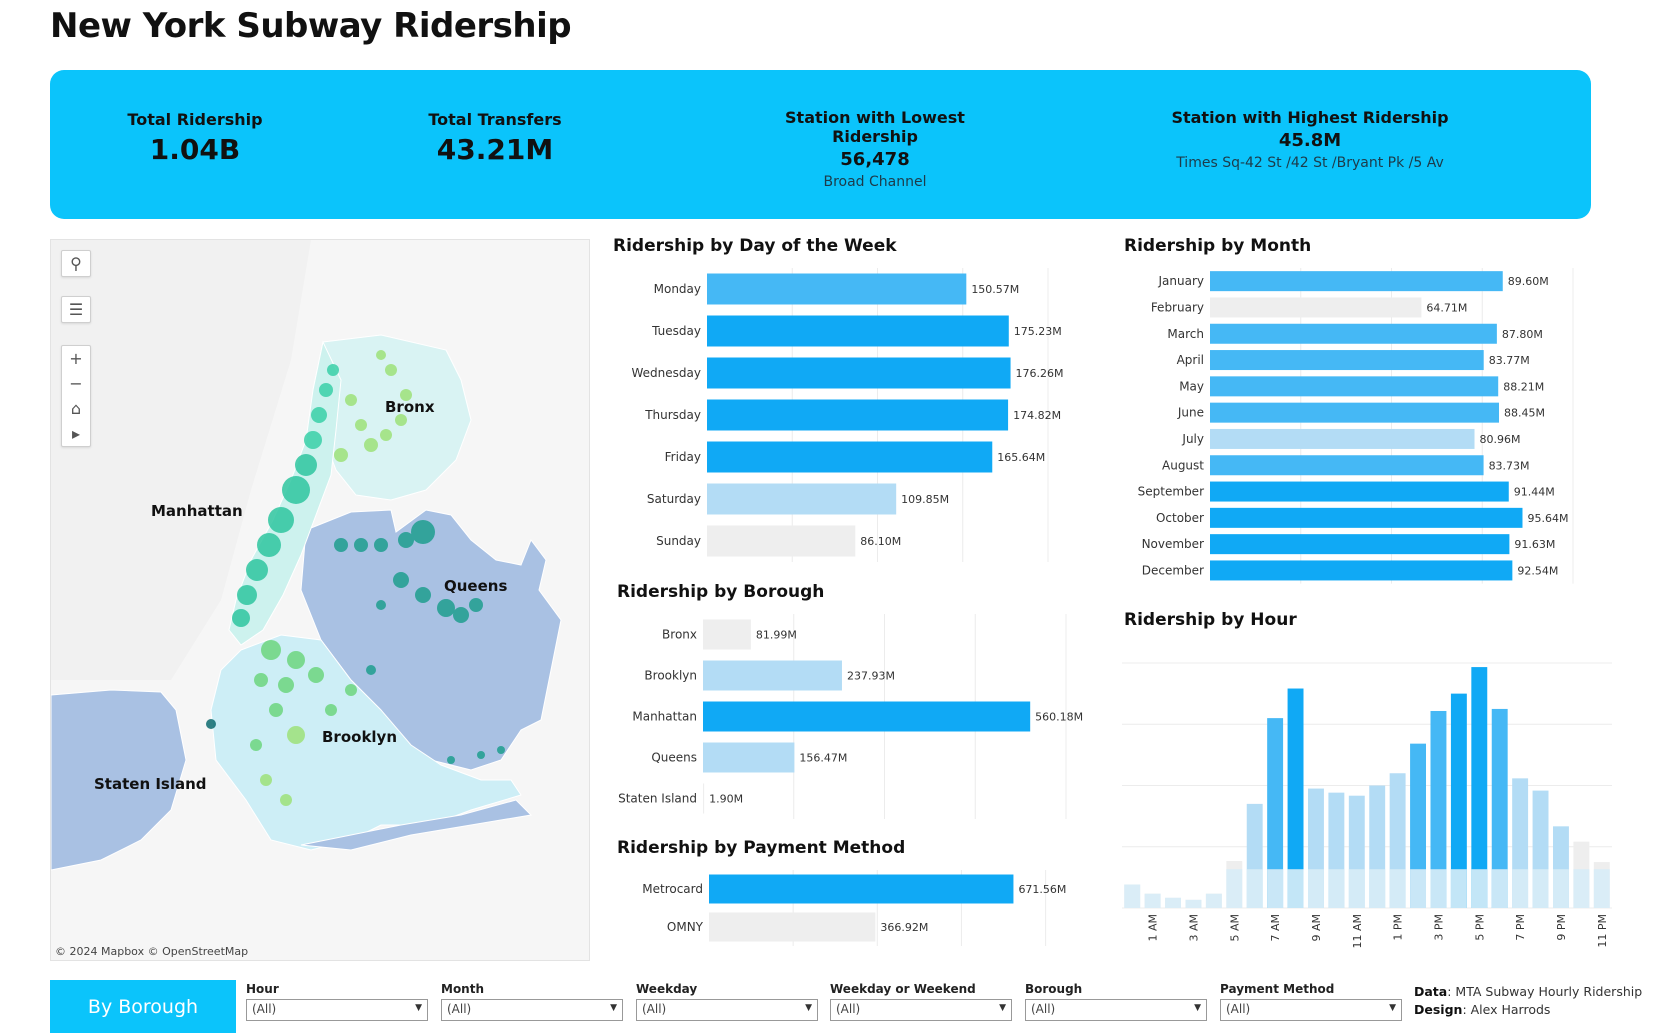  I want to click on data-label: 165.64M, so click(1021, 457).